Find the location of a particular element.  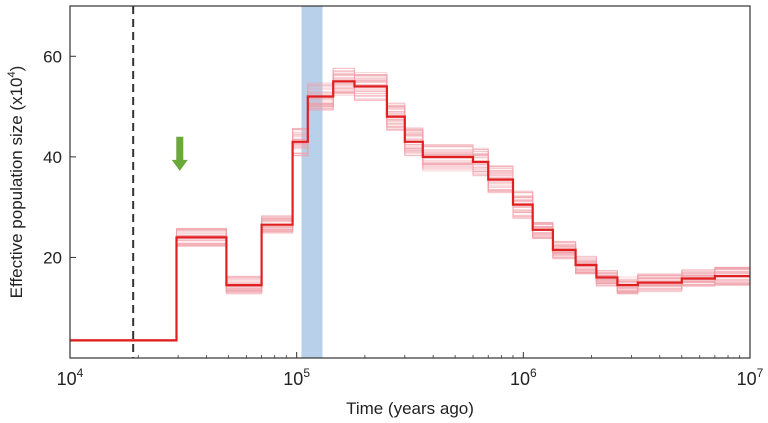

arrow-shaft is located at coordinates (180, 148).